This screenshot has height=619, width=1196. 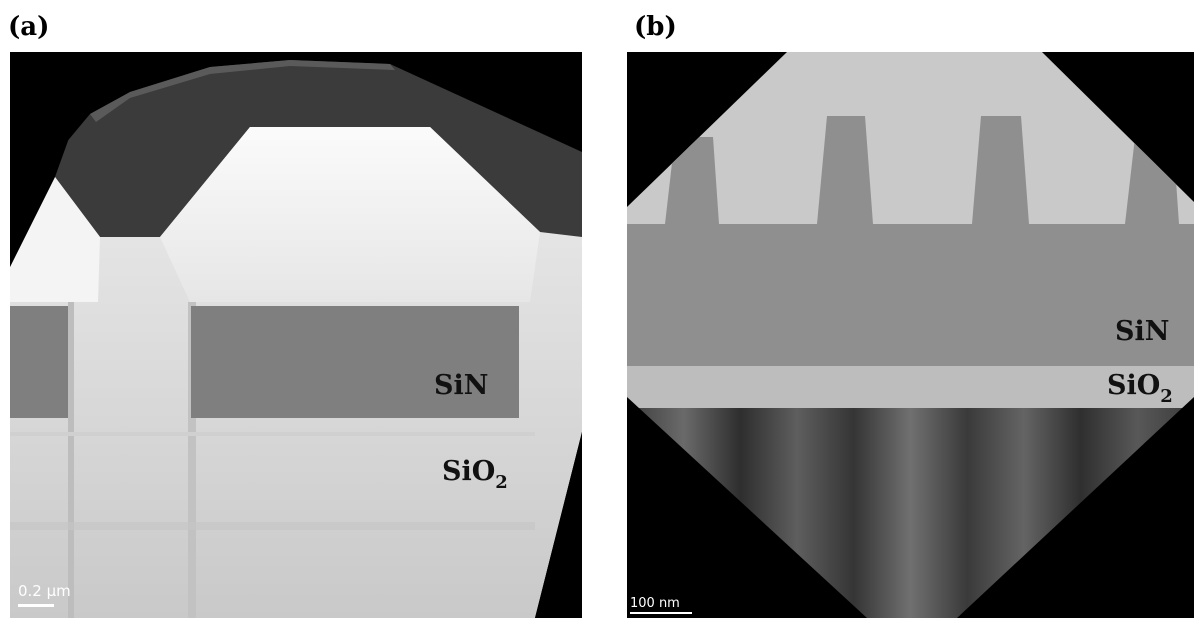 What do you see at coordinates (39, 362) in the screenshot?
I see `sin-block-left` at bounding box center [39, 362].